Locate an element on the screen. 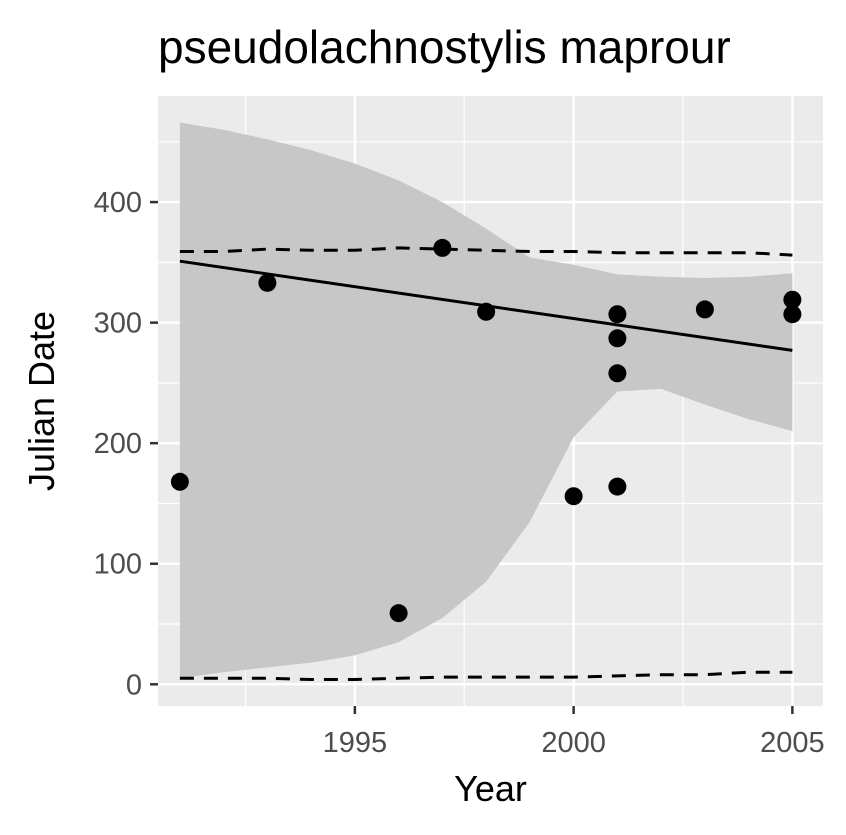 The image size is (846, 835). y-tick-label: 300 is located at coordinates (118, 324).